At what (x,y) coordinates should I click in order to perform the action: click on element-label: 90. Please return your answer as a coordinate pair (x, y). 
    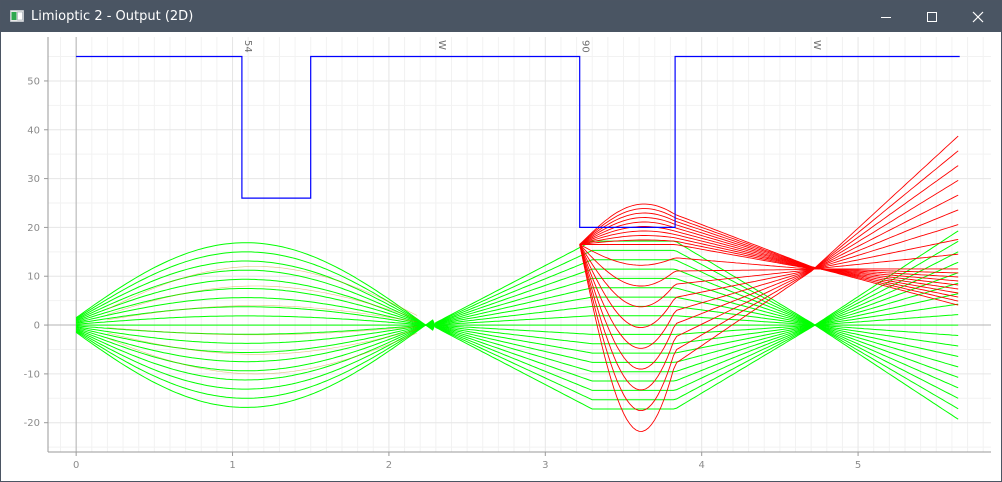
    Looking at the image, I should click on (585, 46).